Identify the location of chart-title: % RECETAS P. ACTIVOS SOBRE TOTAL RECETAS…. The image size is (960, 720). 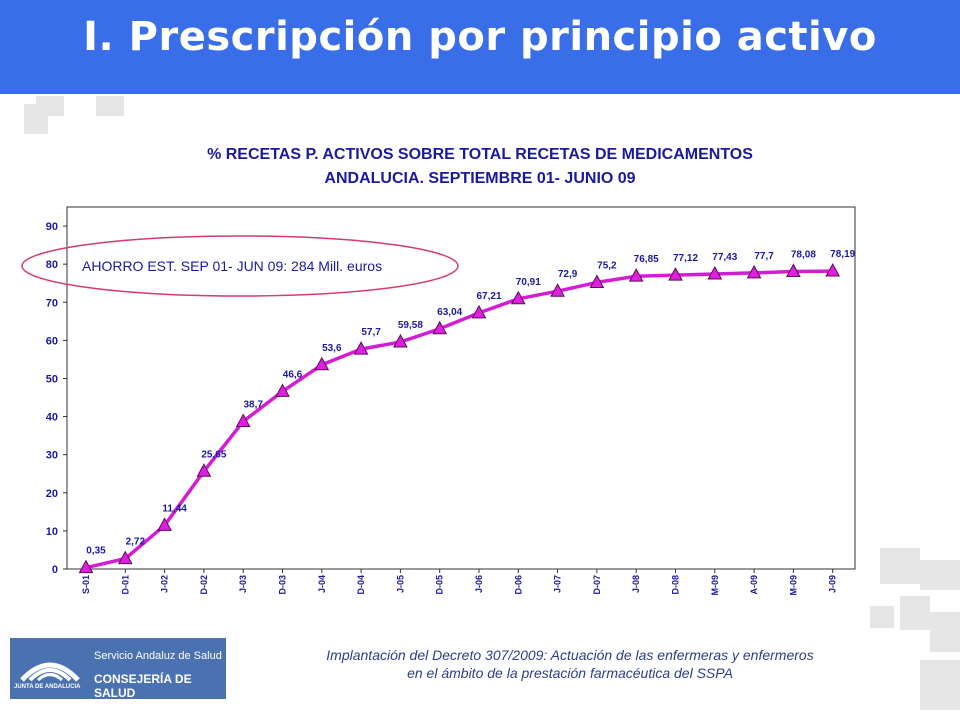
(480, 154).